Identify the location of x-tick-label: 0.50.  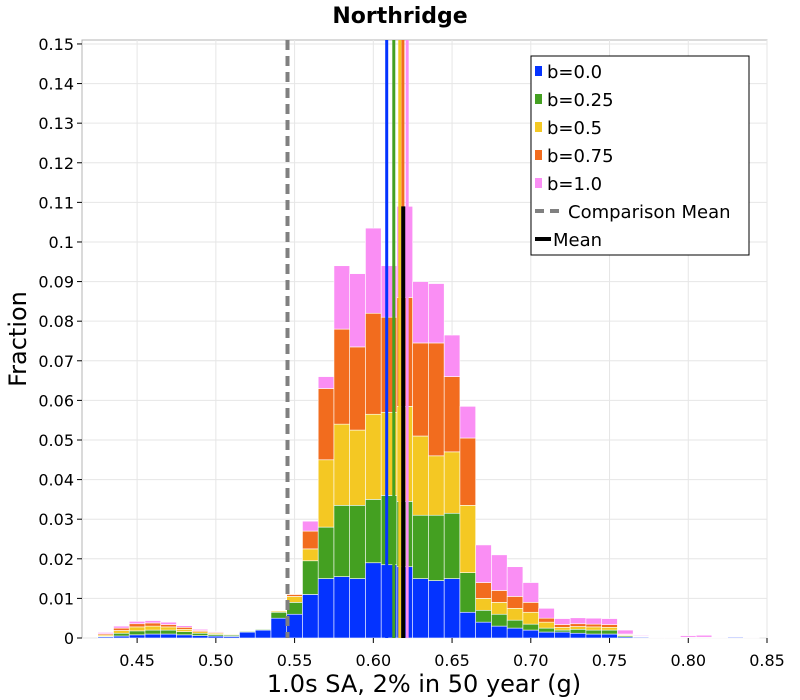
(216, 660).